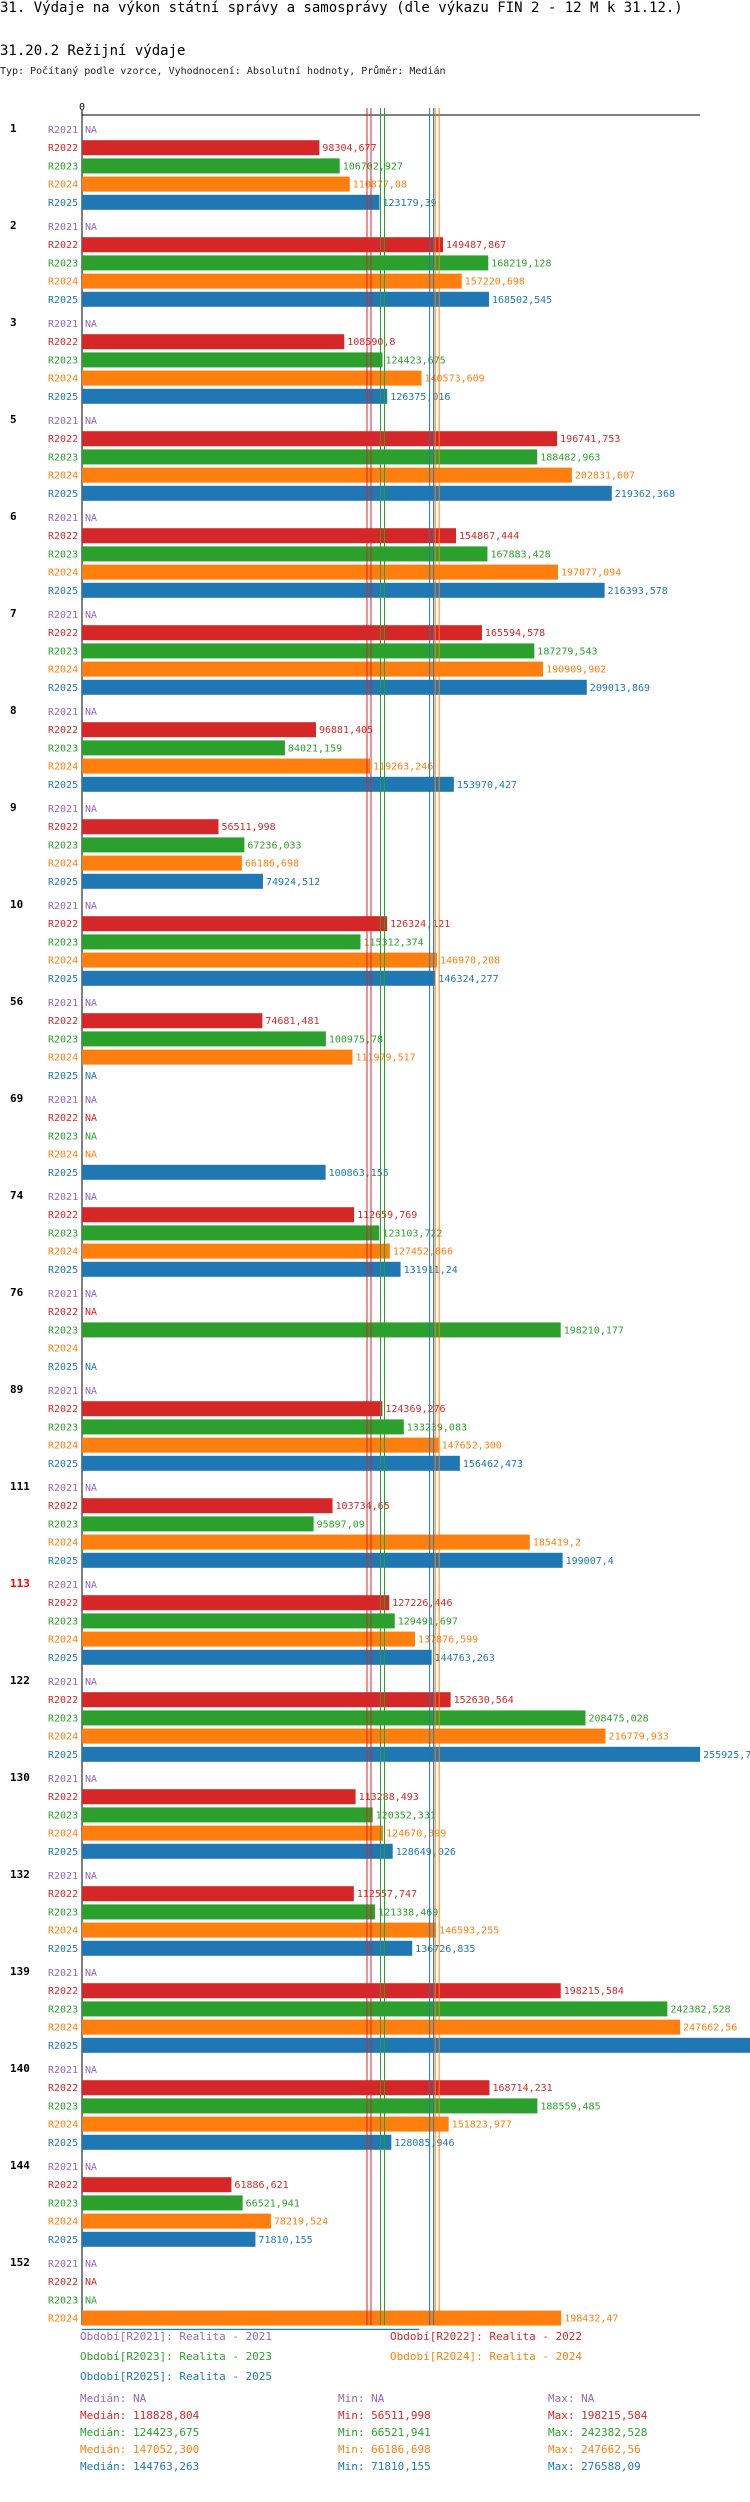  I want to click on data-label: 199007,4, so click(590, 1561).